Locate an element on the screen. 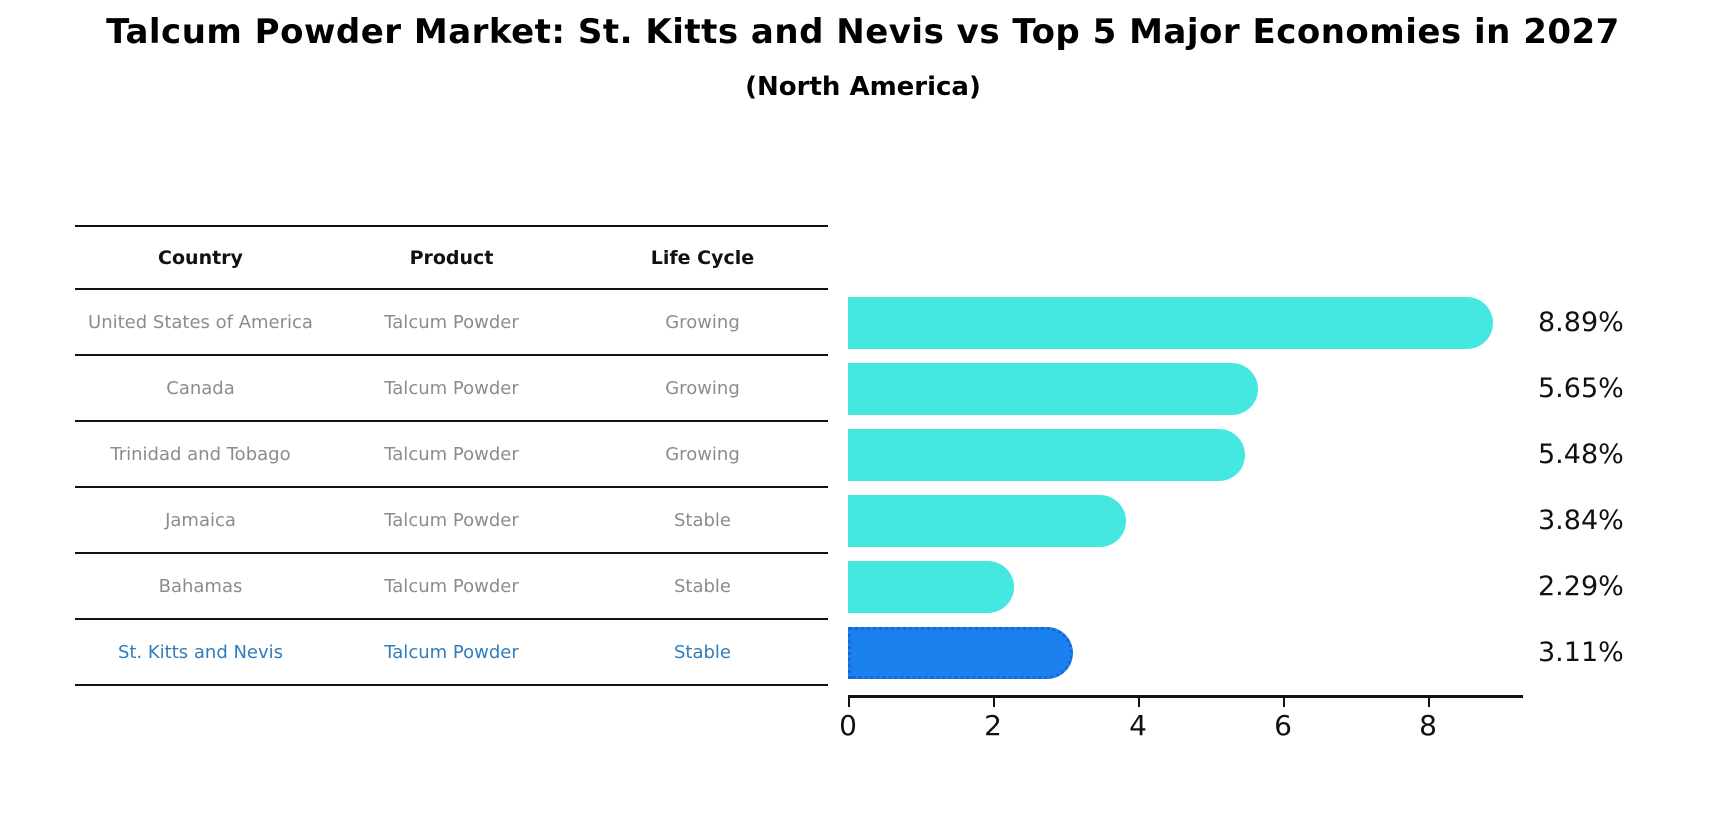 The image size is (1726, 823). value-label: 3.84% is located at coordinates (1581, 520).